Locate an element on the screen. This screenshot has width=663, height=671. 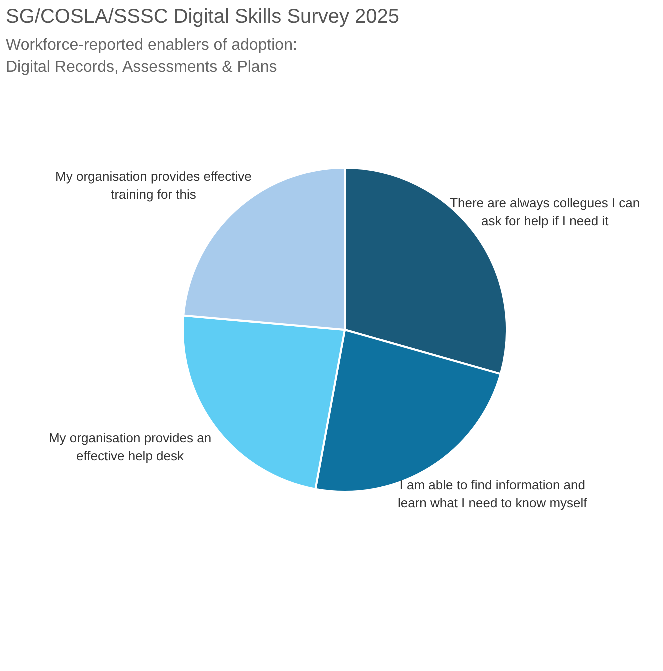
slice-label: There are always collegues I can ask for help if I need it is located at coordinates (545, 211).